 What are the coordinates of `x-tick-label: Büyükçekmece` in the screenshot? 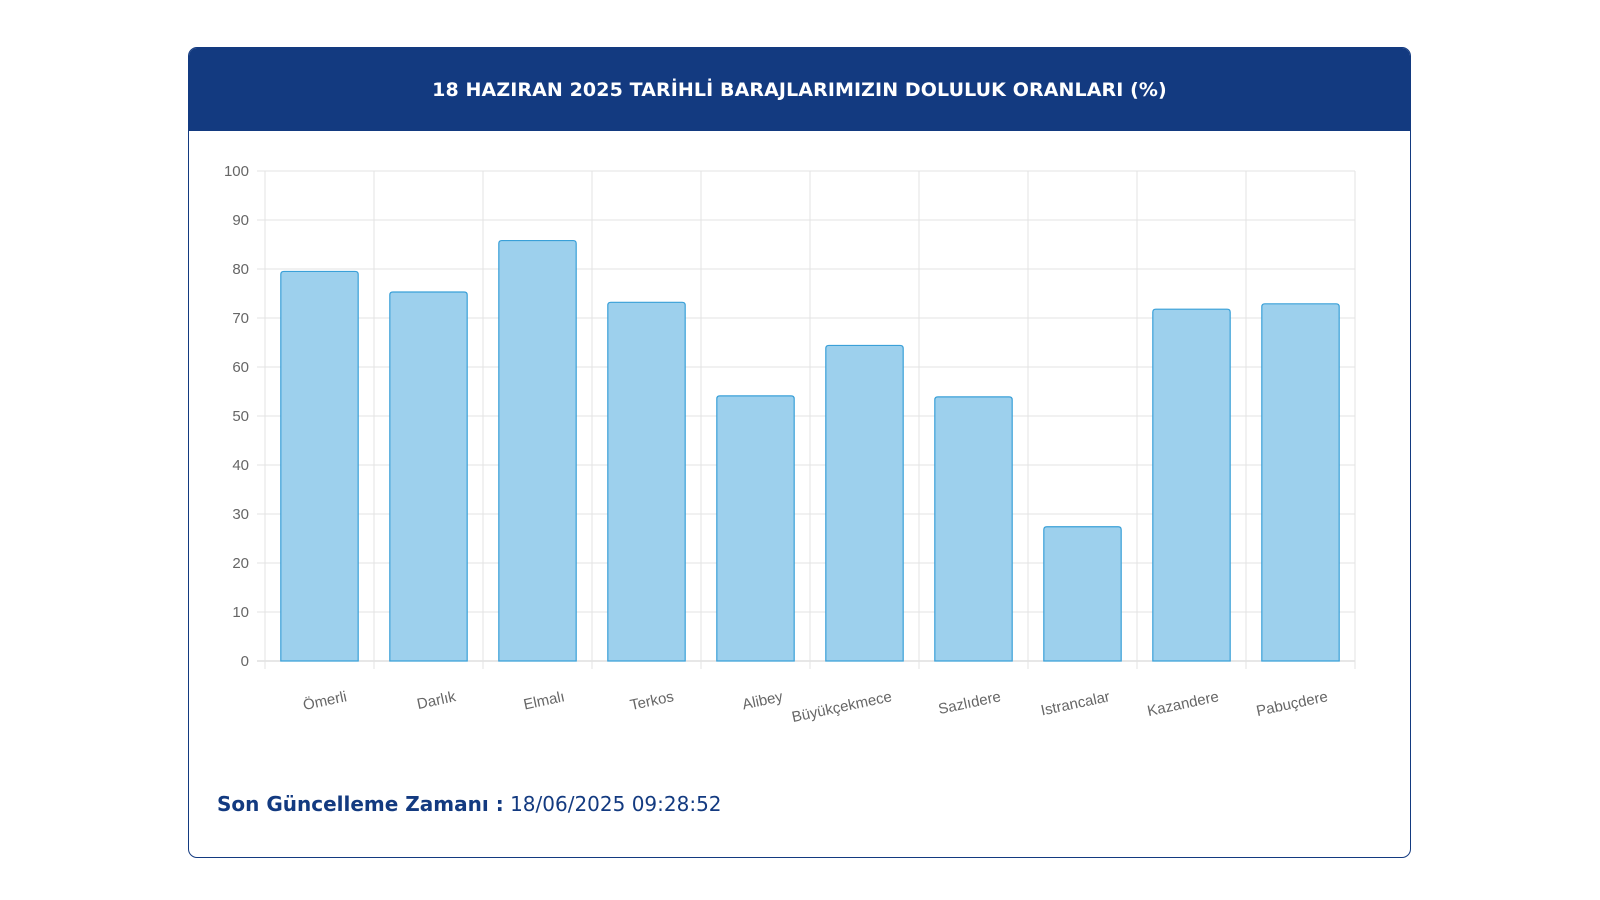 It's located at (841, 707).